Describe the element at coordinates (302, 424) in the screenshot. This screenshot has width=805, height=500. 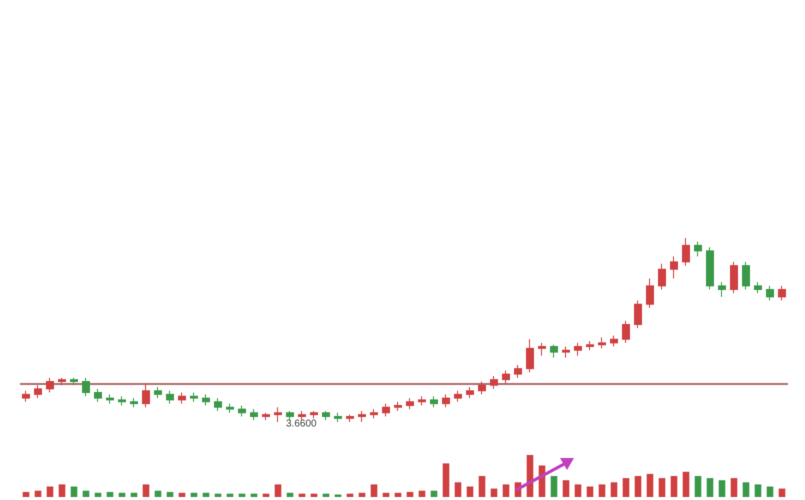
I see `annotation: 3.6600` at that location.